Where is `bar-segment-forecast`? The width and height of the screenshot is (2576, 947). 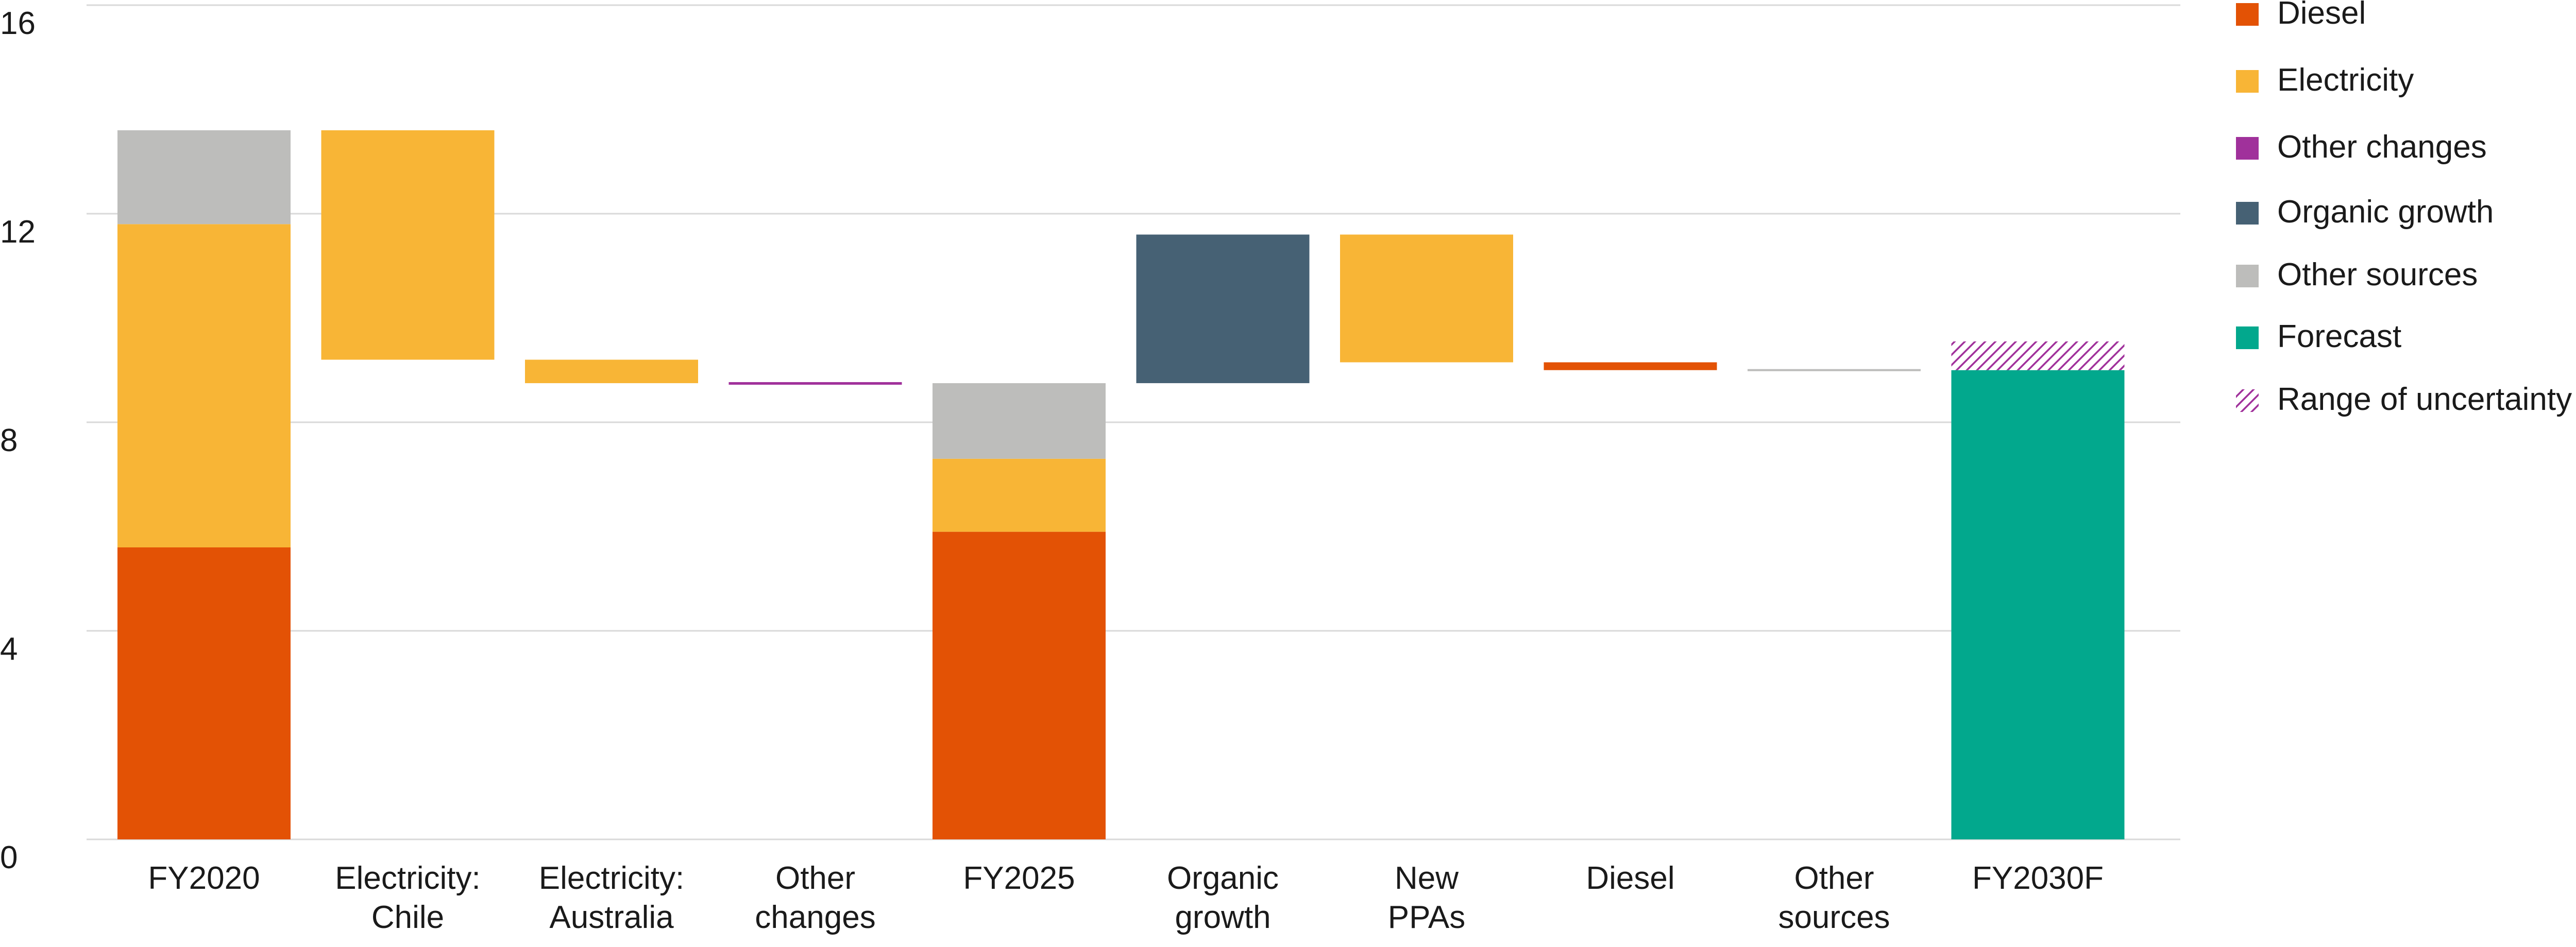 bar-segment-forecast is located at coordinates (2038, 604).